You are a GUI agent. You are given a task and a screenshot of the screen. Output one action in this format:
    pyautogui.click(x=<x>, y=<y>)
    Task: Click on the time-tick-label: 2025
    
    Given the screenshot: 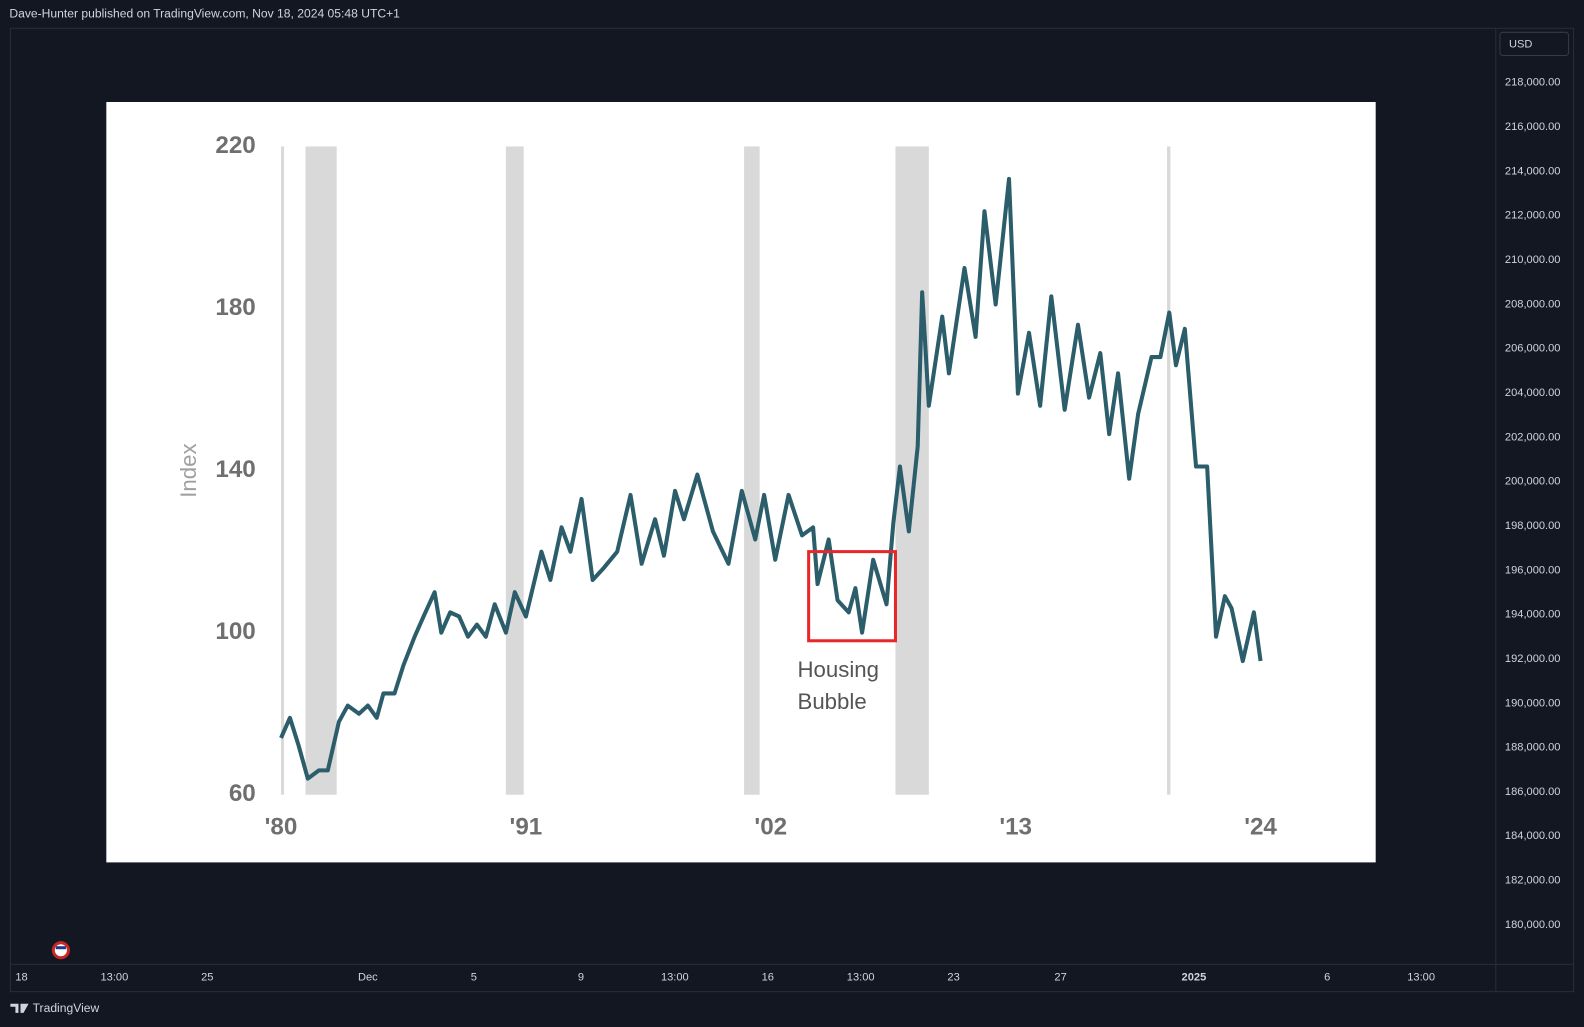 What is the action you would take?
    pyautogui.click(x=1194, y=977)
    